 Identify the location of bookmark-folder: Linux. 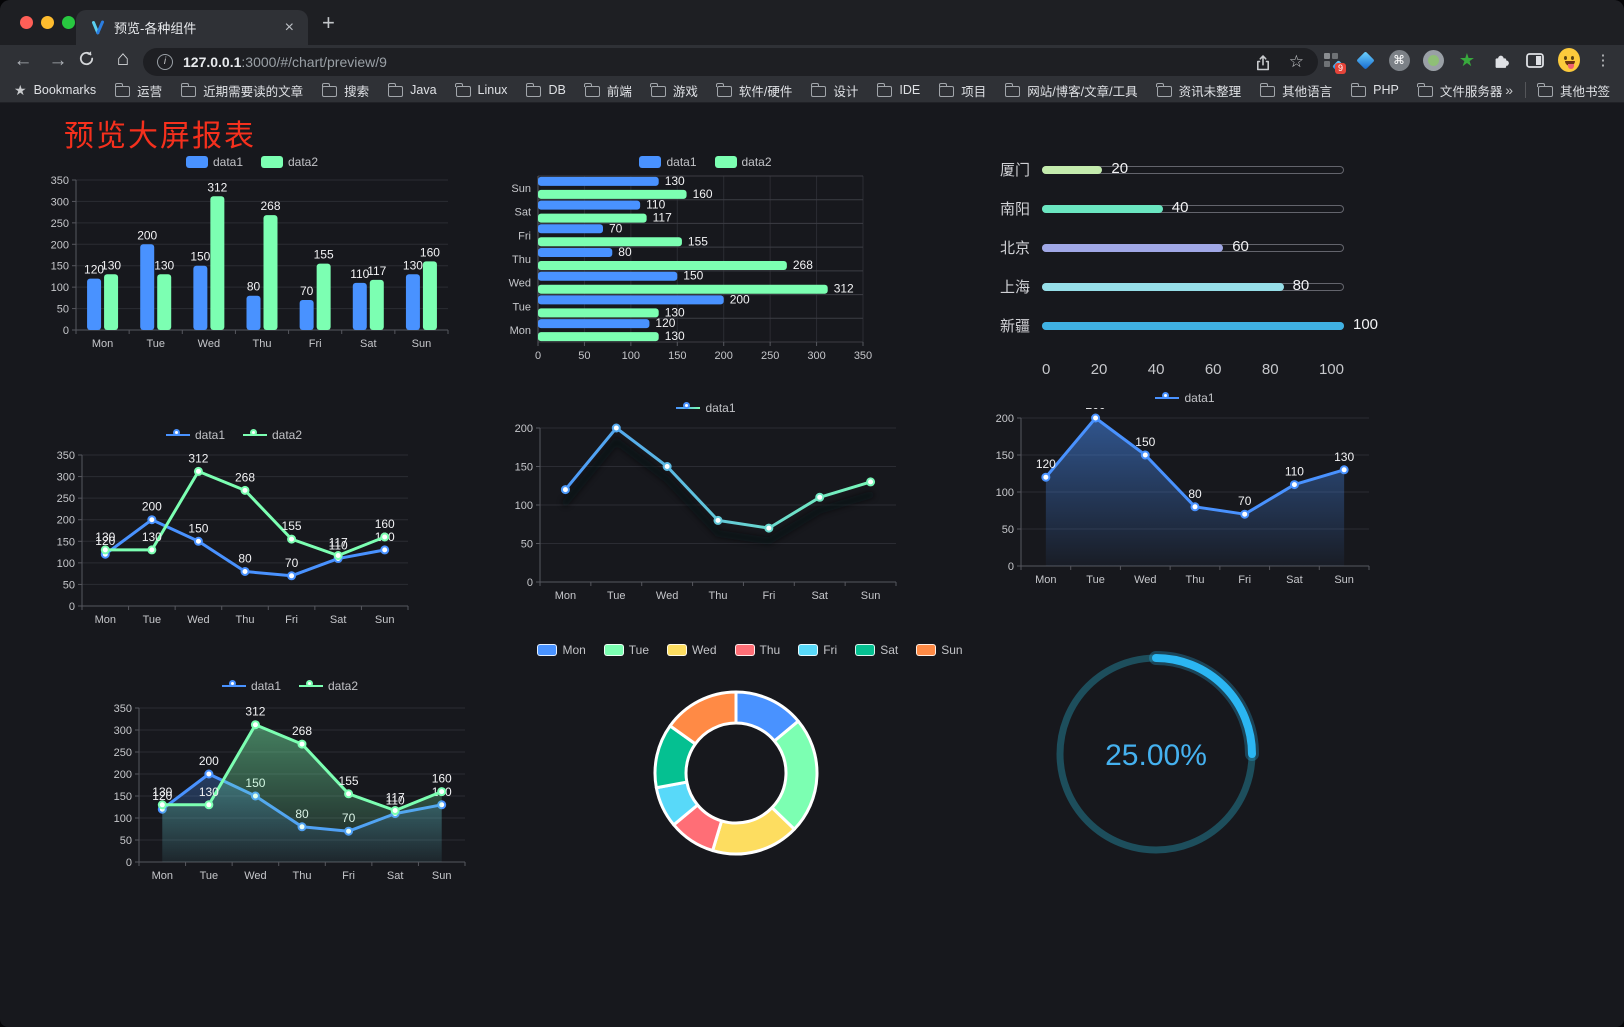
(481, 89).